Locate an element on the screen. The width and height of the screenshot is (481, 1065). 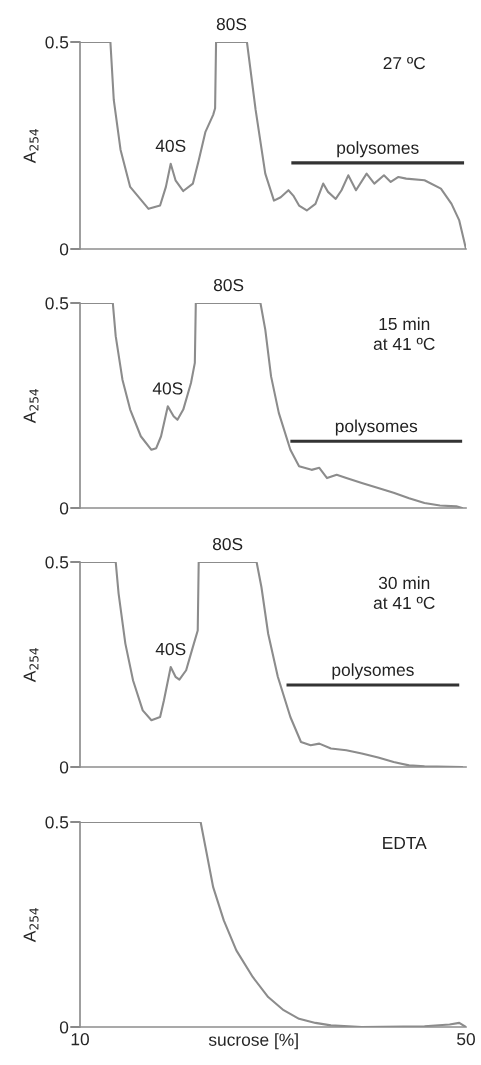
annotation: 30 min at 41 ºC is located at coordinates (404, 593).